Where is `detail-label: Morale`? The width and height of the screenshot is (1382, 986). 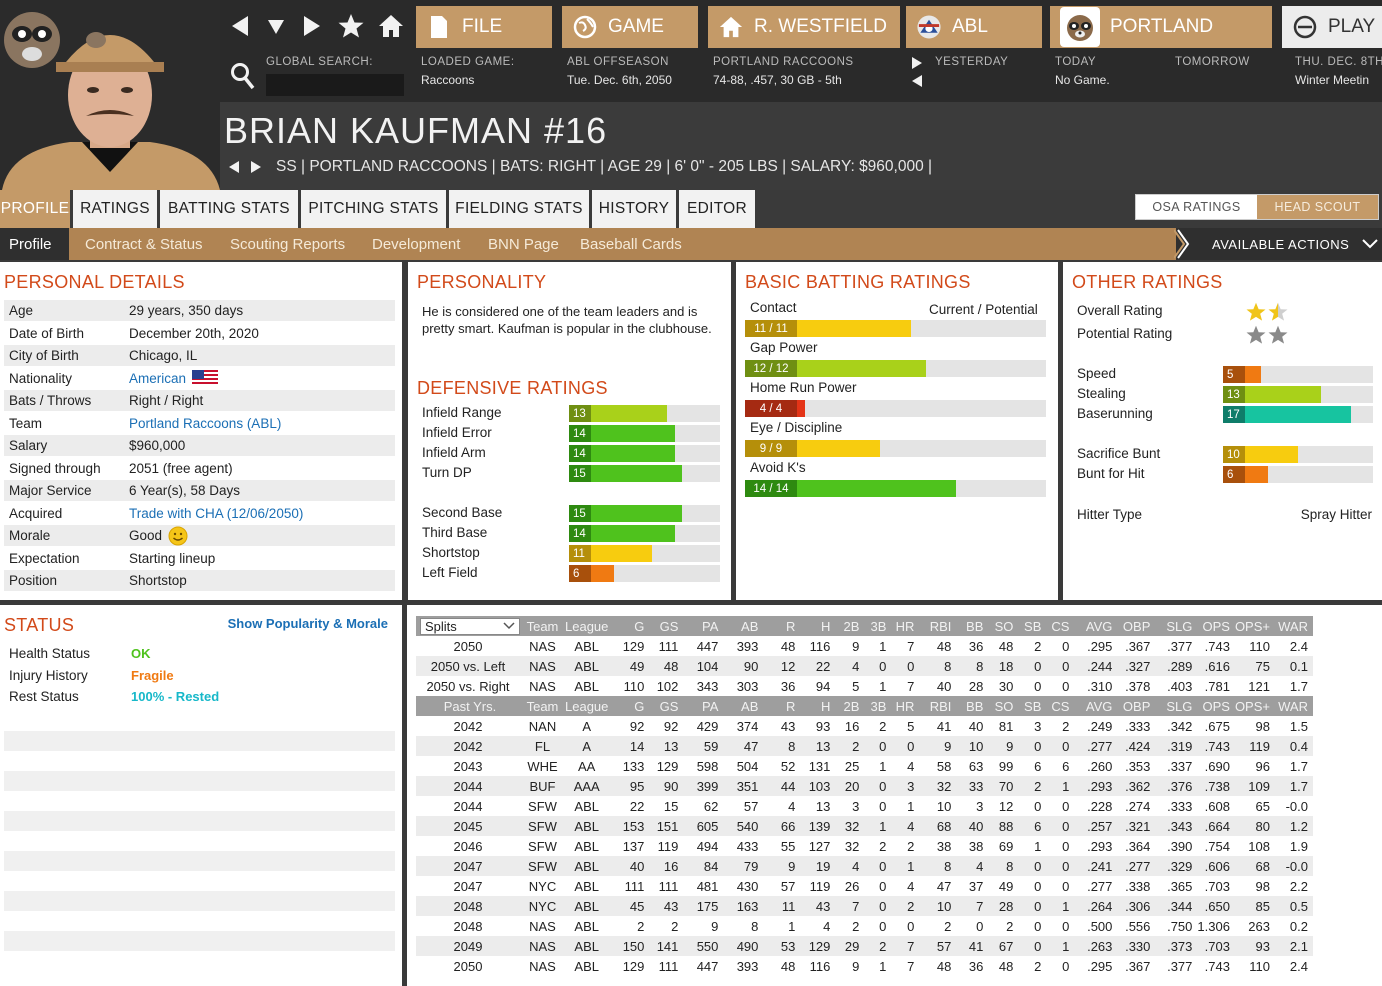
detail-label: Morale is located at coordinates (30, 535).